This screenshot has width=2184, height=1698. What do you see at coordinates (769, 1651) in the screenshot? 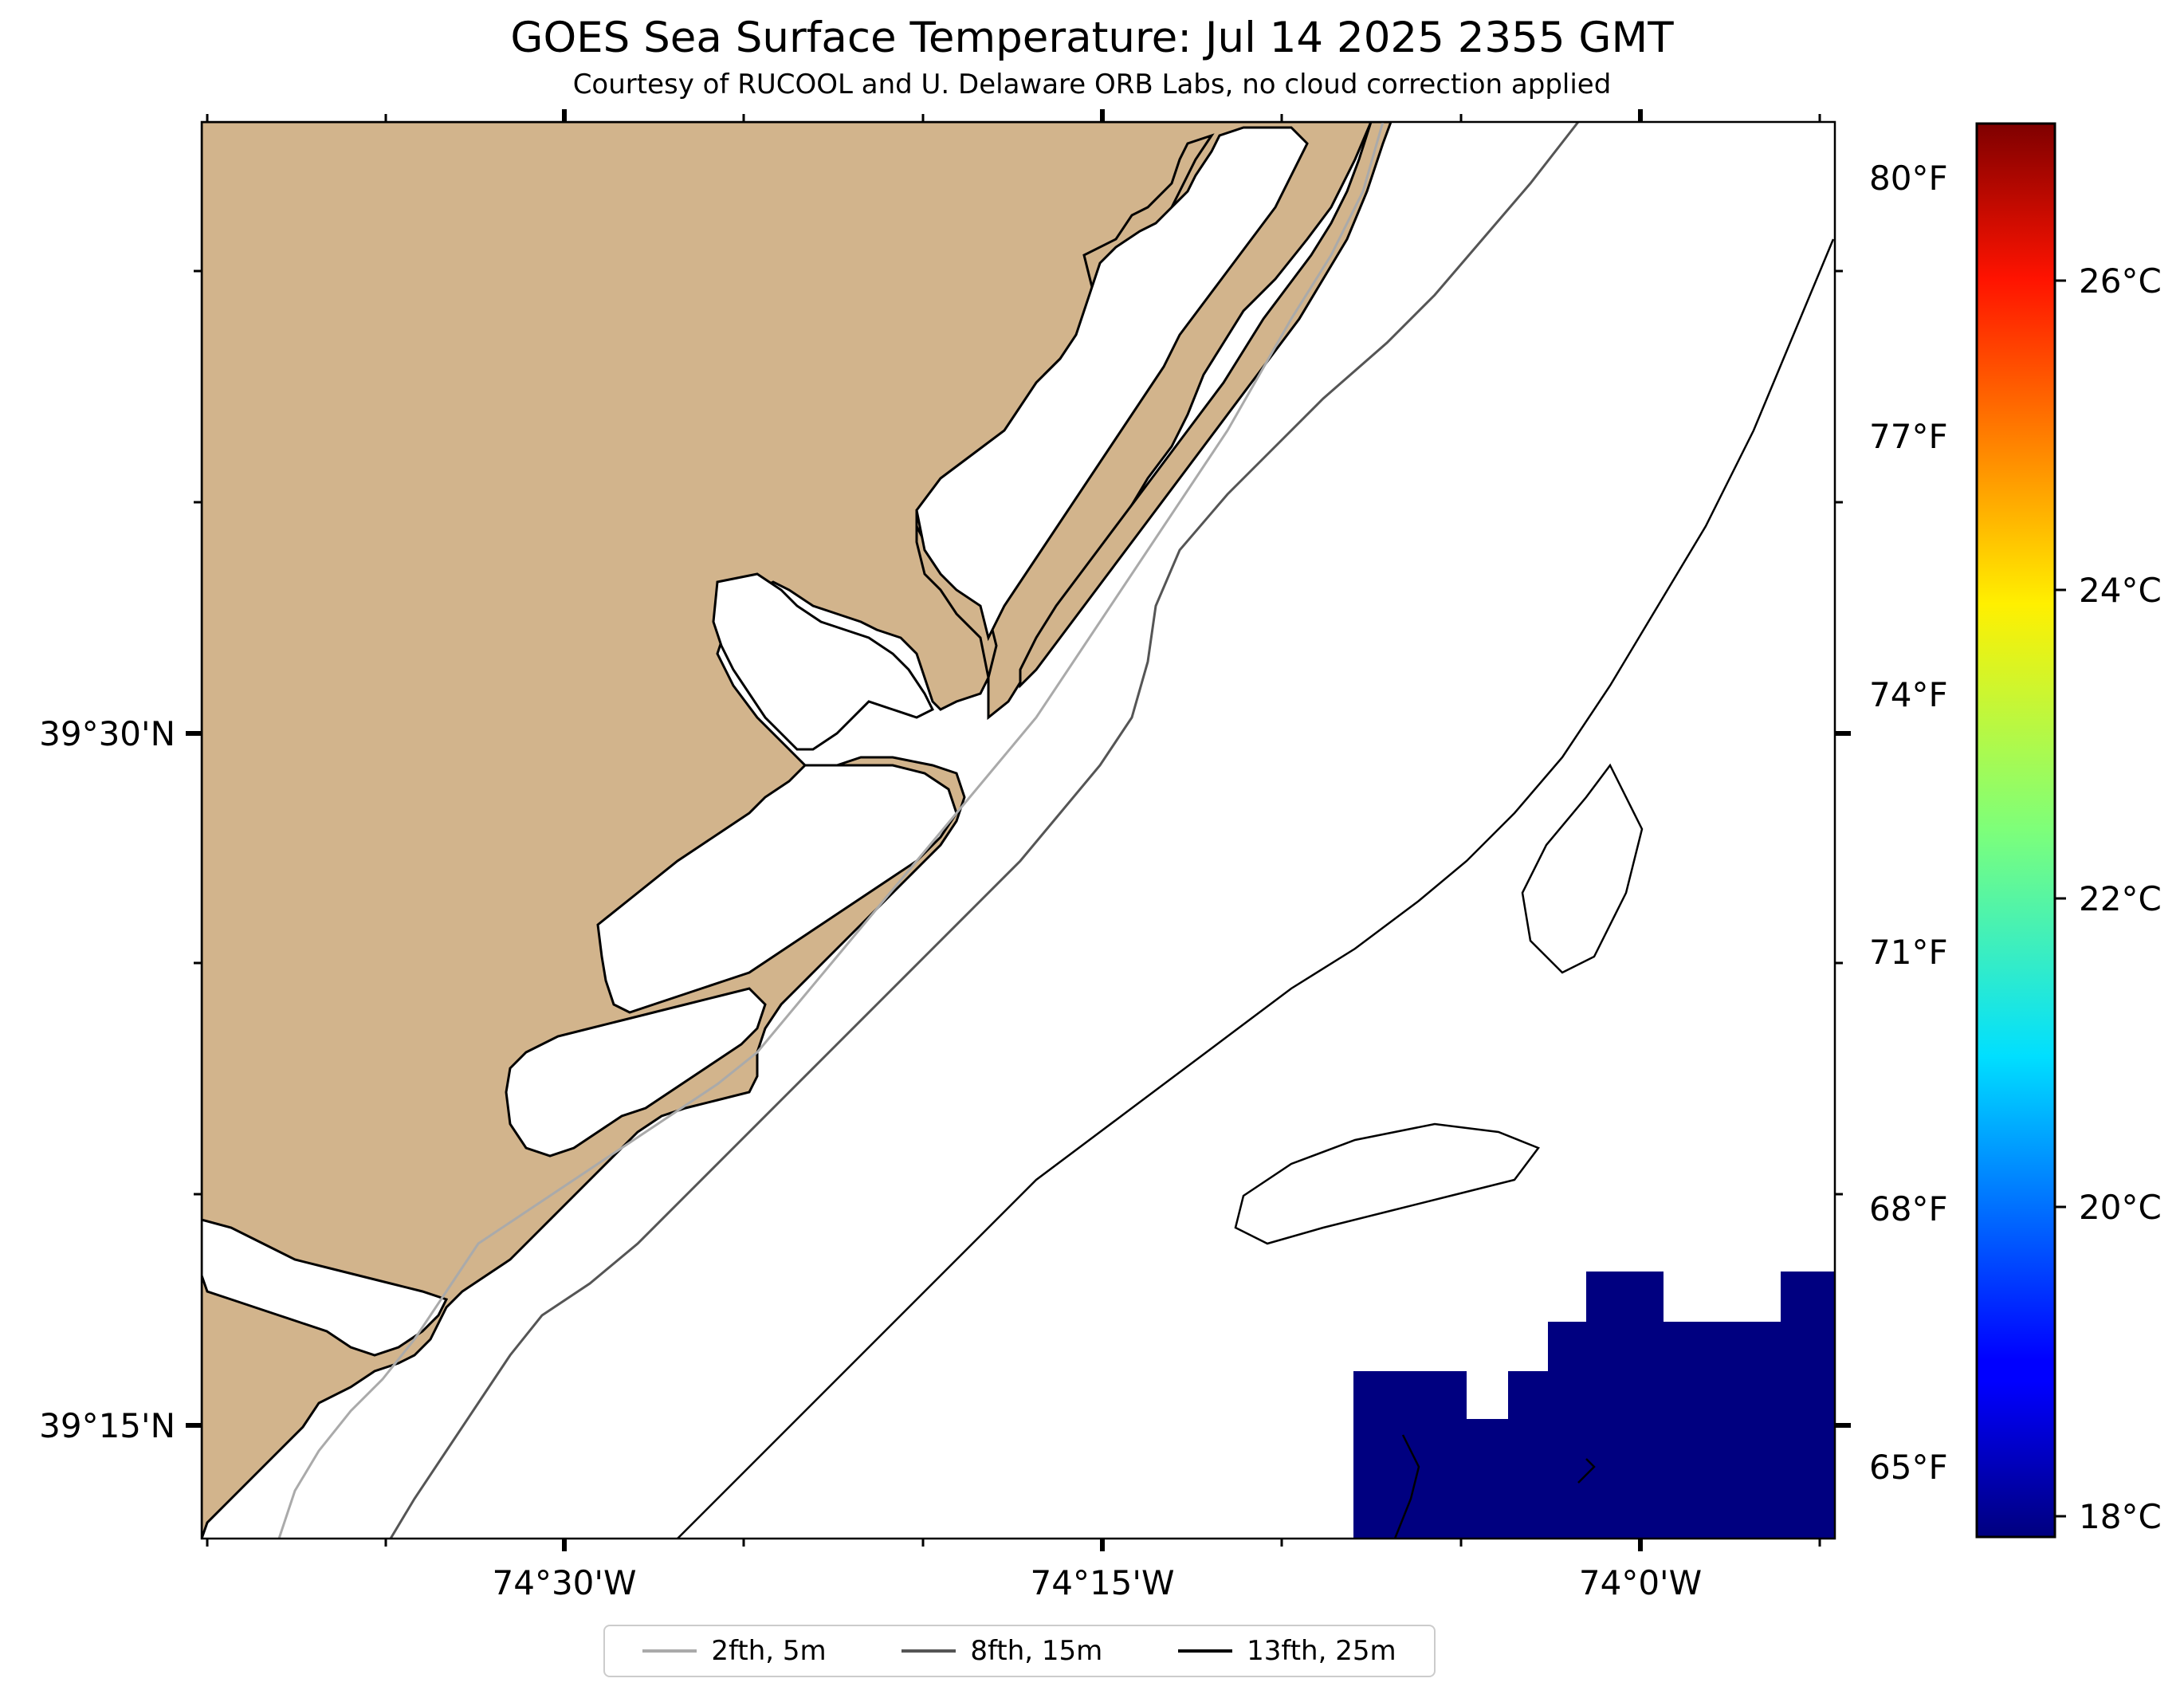
I see `legend-label-2fth: 2fth, 5m` at bounding box center [769, 1651].